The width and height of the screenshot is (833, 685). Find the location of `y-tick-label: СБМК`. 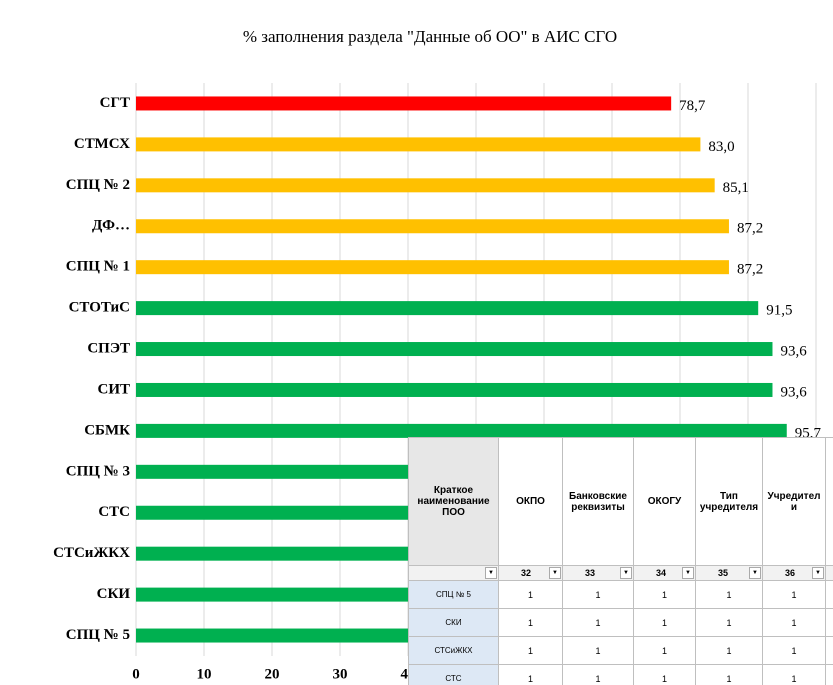

y-tick-label: СБМК is located at coordinates (107, 430).